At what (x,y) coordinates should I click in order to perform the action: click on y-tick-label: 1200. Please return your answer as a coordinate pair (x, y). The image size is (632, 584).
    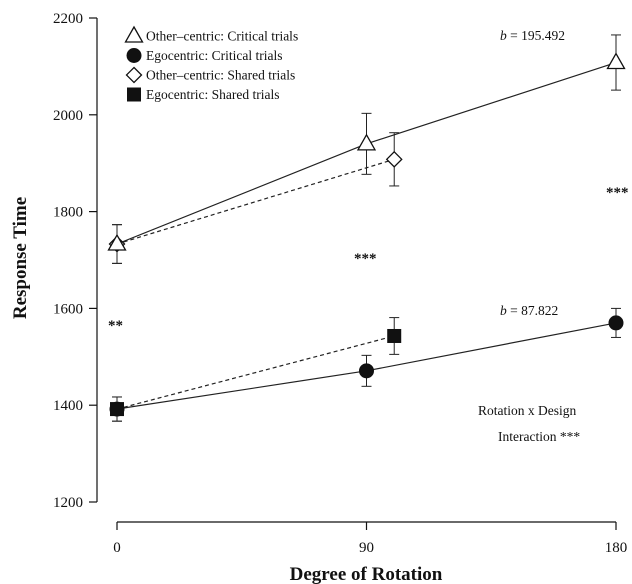
    Looking at the image, I should click on (68, 503).